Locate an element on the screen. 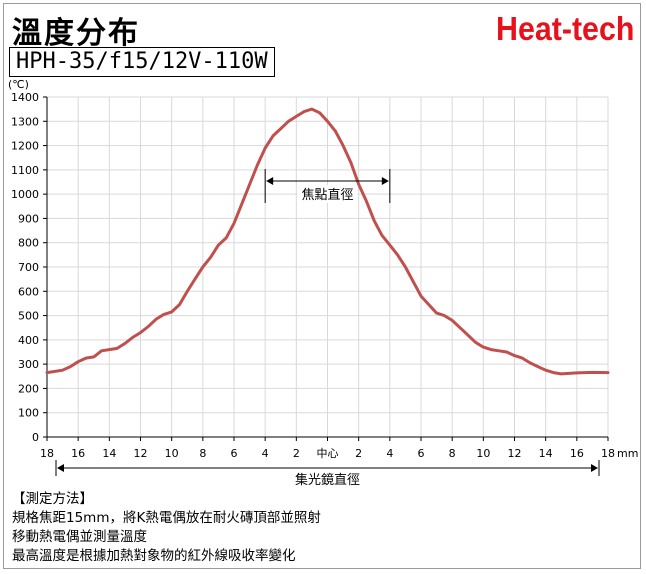 The width and height of the screenshot is (646, 574). focal-arrowhead-left is located at coordinates (270, 181).